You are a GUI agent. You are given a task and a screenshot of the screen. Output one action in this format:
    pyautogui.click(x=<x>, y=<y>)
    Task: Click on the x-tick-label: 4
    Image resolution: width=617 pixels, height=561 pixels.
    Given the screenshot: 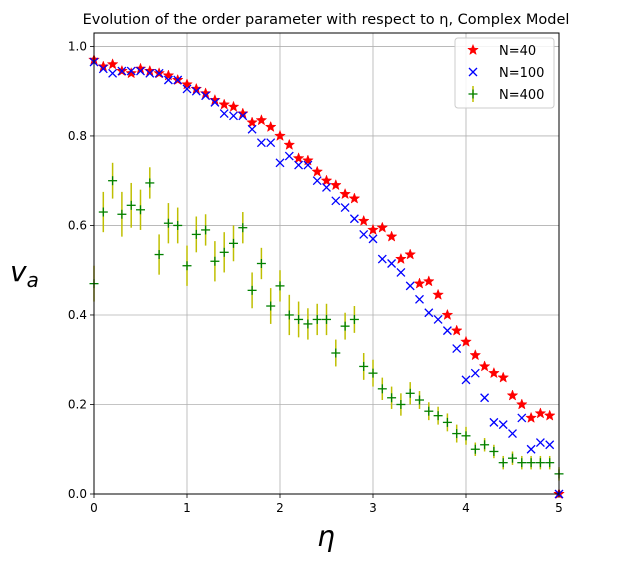 What is the action you would take?
    pyautogui.click(x=466, y=508)
    